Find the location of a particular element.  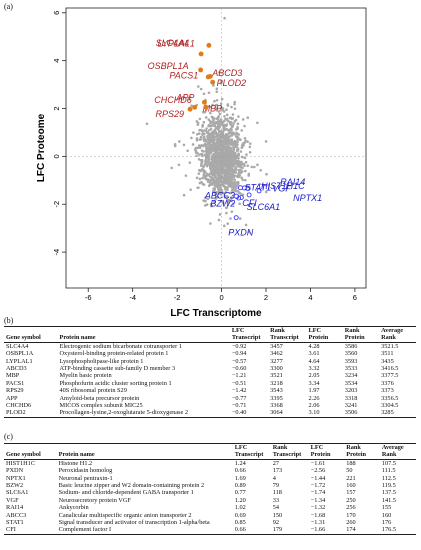

value-cell: 3.61 is located at coordinates (314, 354).